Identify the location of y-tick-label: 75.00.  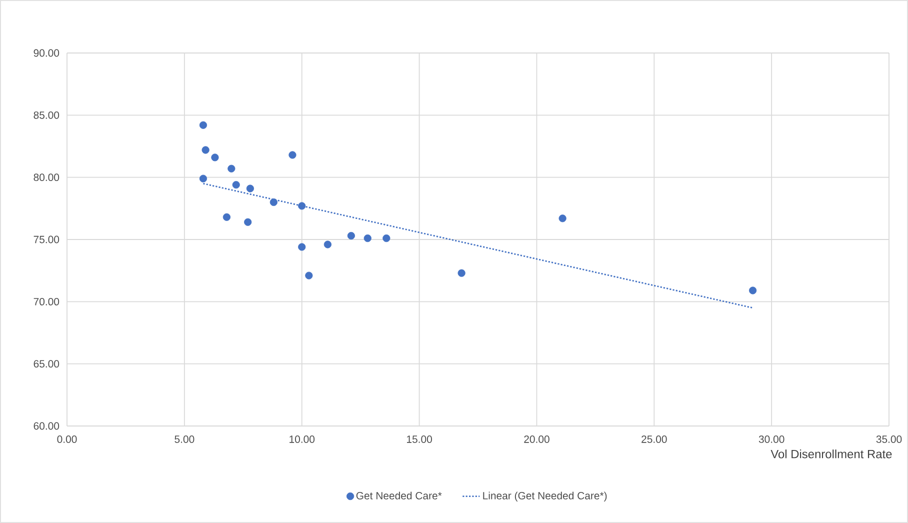
(47, 240).